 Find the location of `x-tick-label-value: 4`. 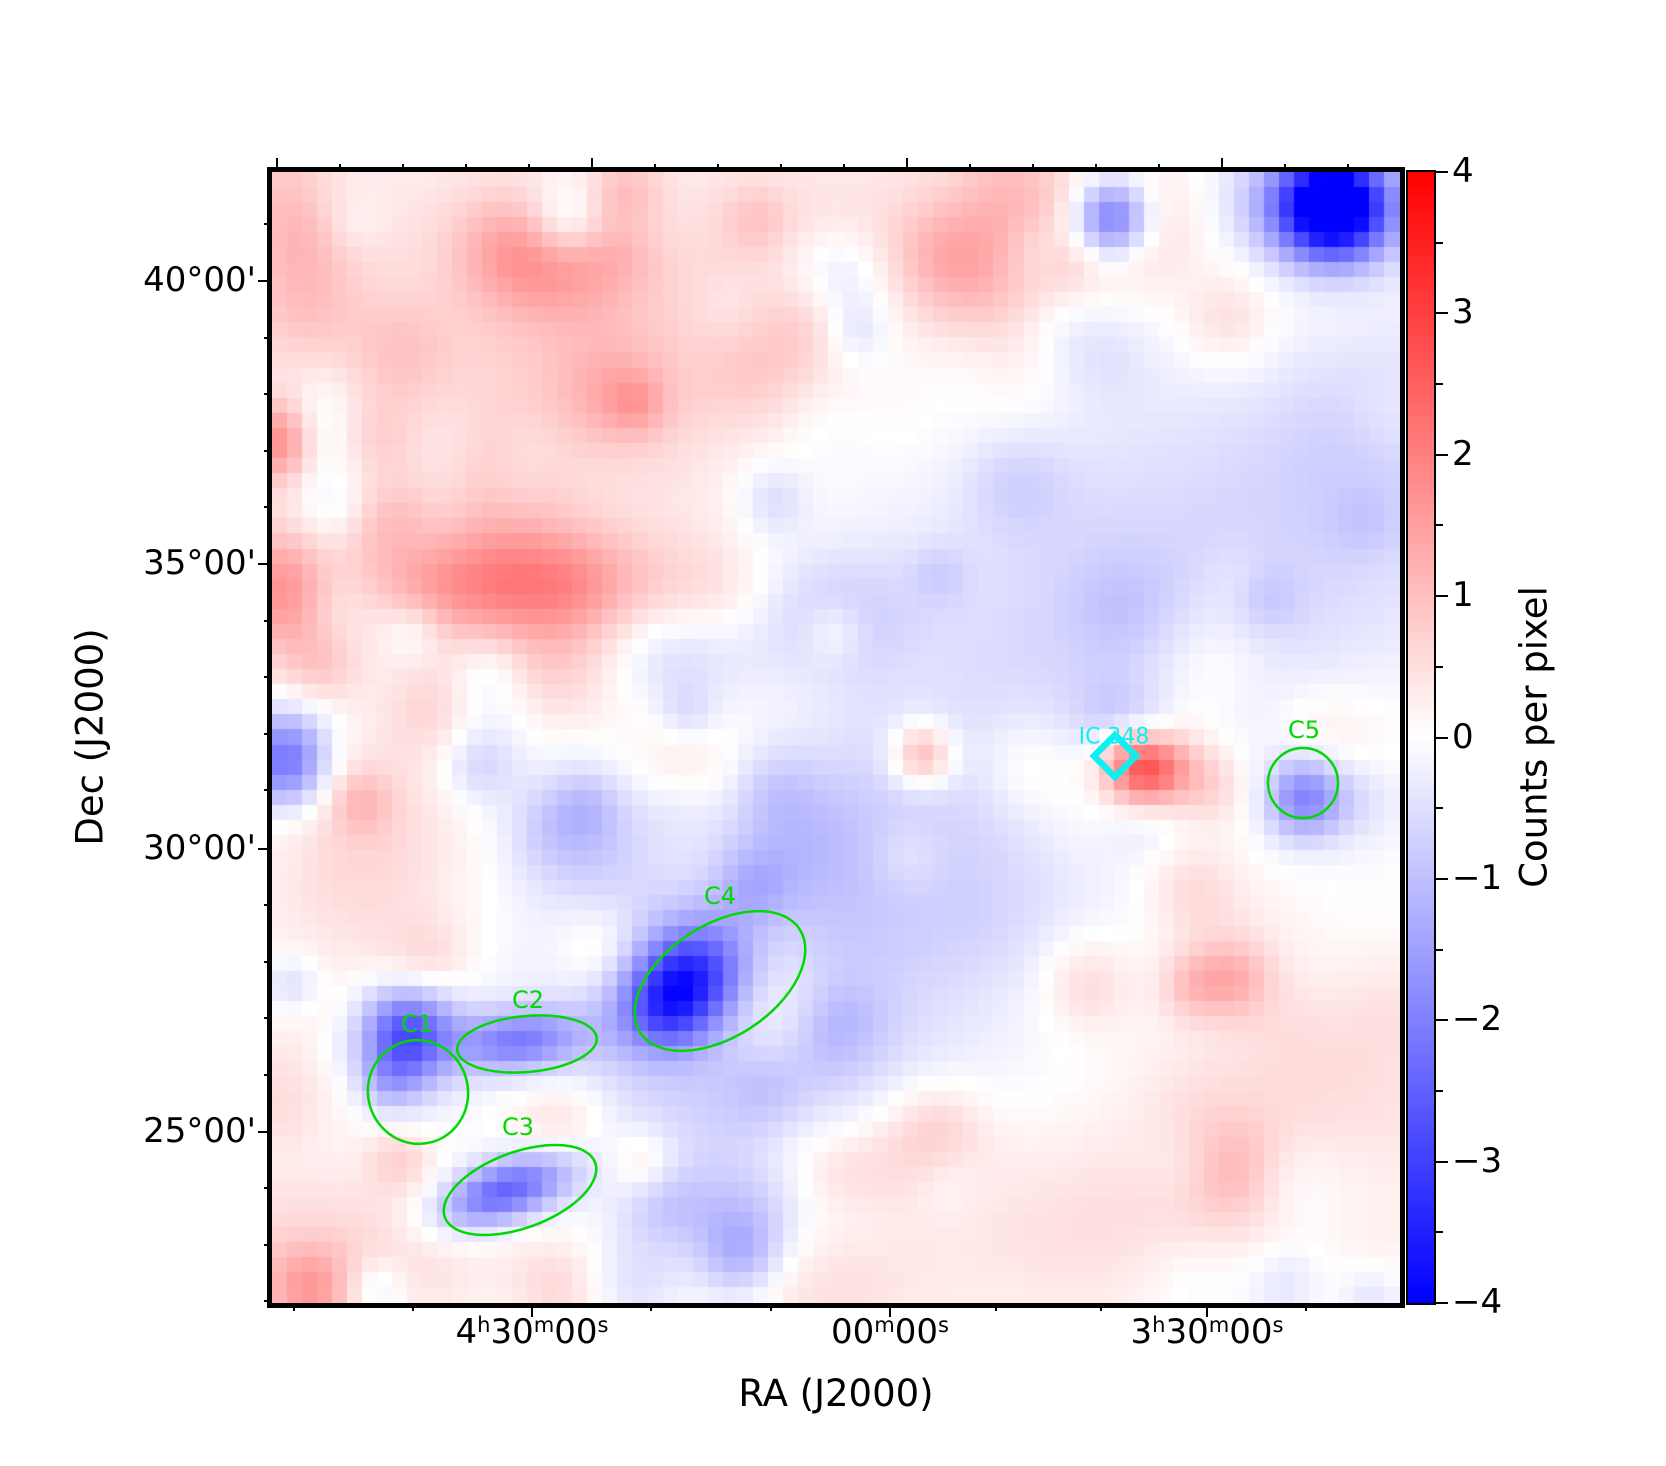

x-tick-label-value: 4 is located at coordinates (466, 1332).